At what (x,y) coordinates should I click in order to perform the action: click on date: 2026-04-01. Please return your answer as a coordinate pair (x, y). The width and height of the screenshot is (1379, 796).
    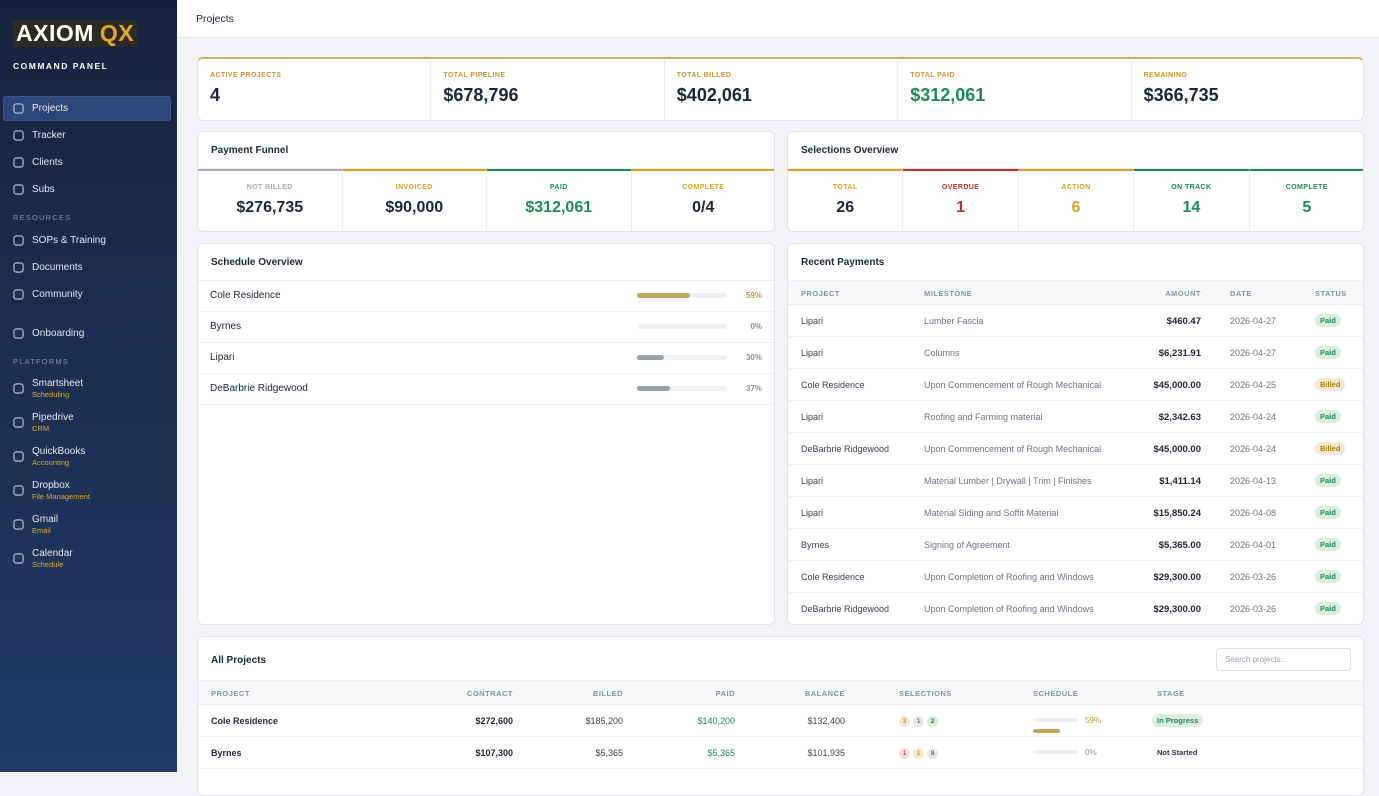
    Looking at the image, I should click on (1253, 545).